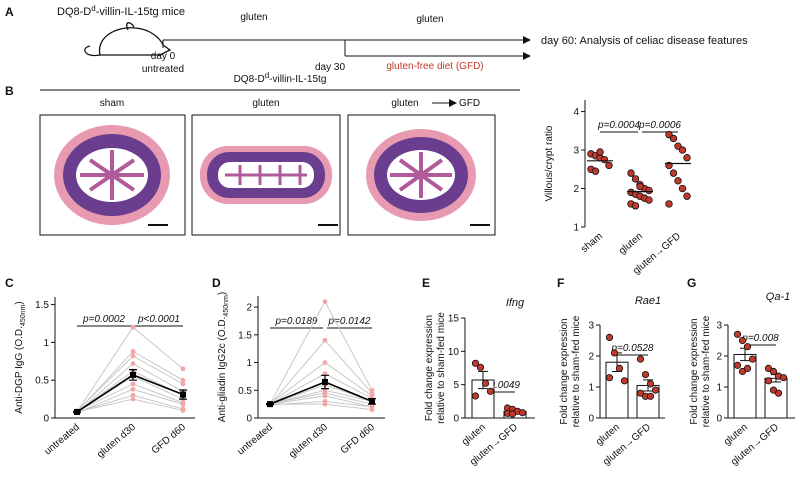 The image size is (800, 478). I want to click on y-tick-label: 5, so click(456, 385).